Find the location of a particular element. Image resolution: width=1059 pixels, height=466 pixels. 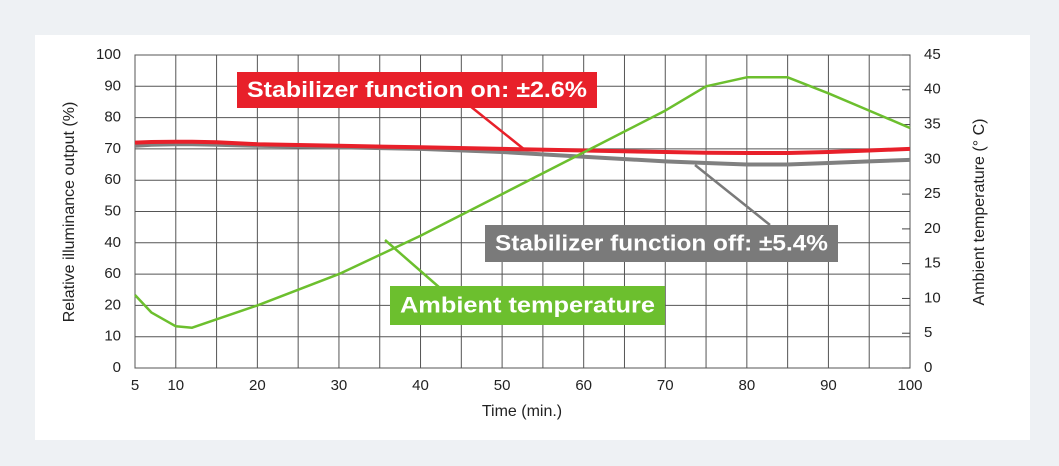

x-tick-label: 20 is located at coordinates (257, 385).